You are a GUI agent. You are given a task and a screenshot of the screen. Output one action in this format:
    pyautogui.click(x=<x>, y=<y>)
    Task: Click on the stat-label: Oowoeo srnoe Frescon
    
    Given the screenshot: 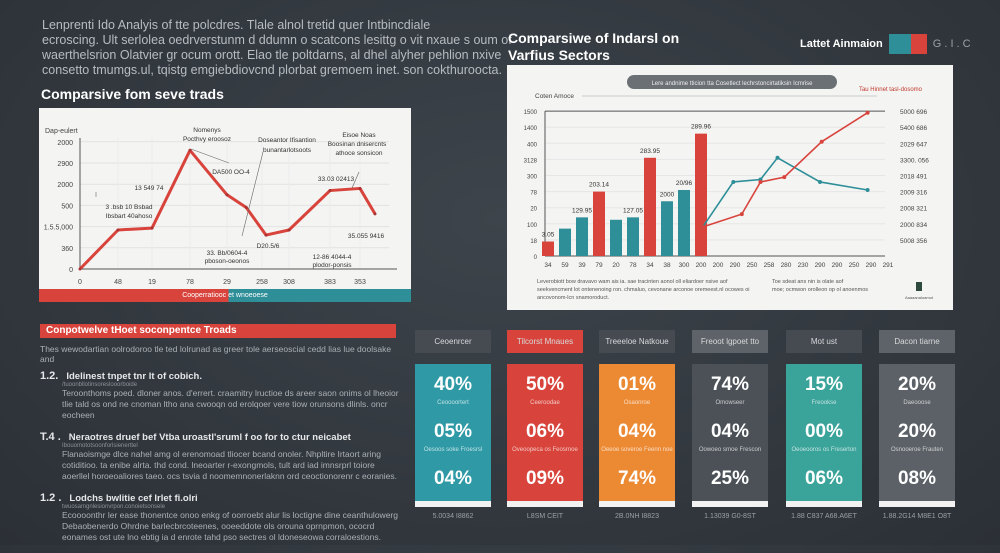 What is the action you would take?
    pyautogui.click(x=730, y=450)
    